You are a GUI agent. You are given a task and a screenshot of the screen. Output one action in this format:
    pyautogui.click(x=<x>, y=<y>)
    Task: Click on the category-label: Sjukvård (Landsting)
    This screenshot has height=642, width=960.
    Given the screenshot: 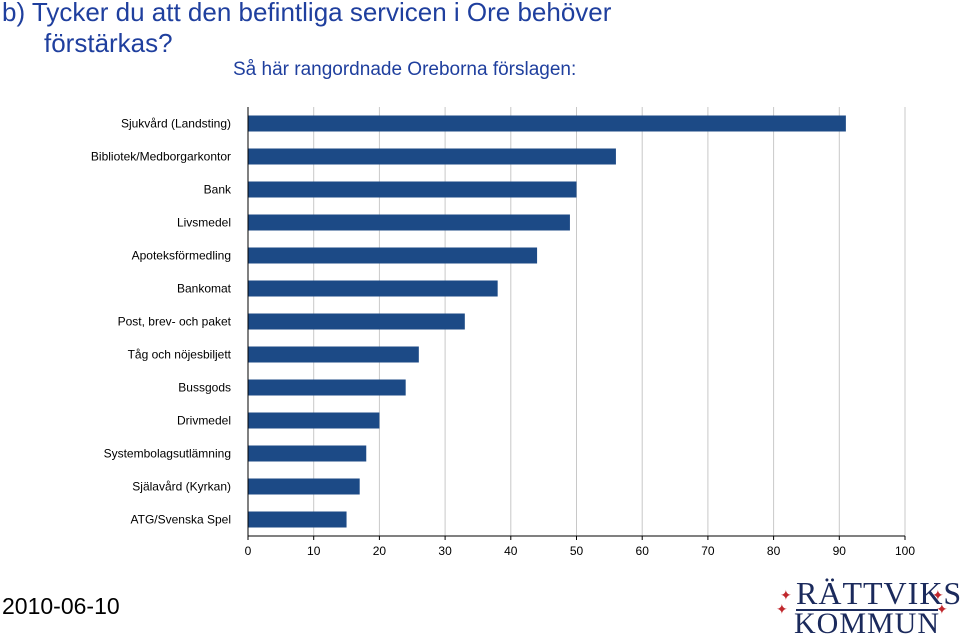 What is the action you would take?
    pyautogui.click(x=176, y=124)
    